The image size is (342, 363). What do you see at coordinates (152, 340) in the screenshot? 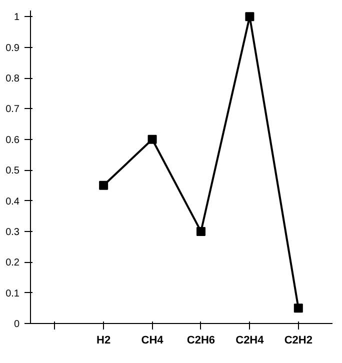
I see `x-tick-label: CH4` at bounding box center [152, 340].